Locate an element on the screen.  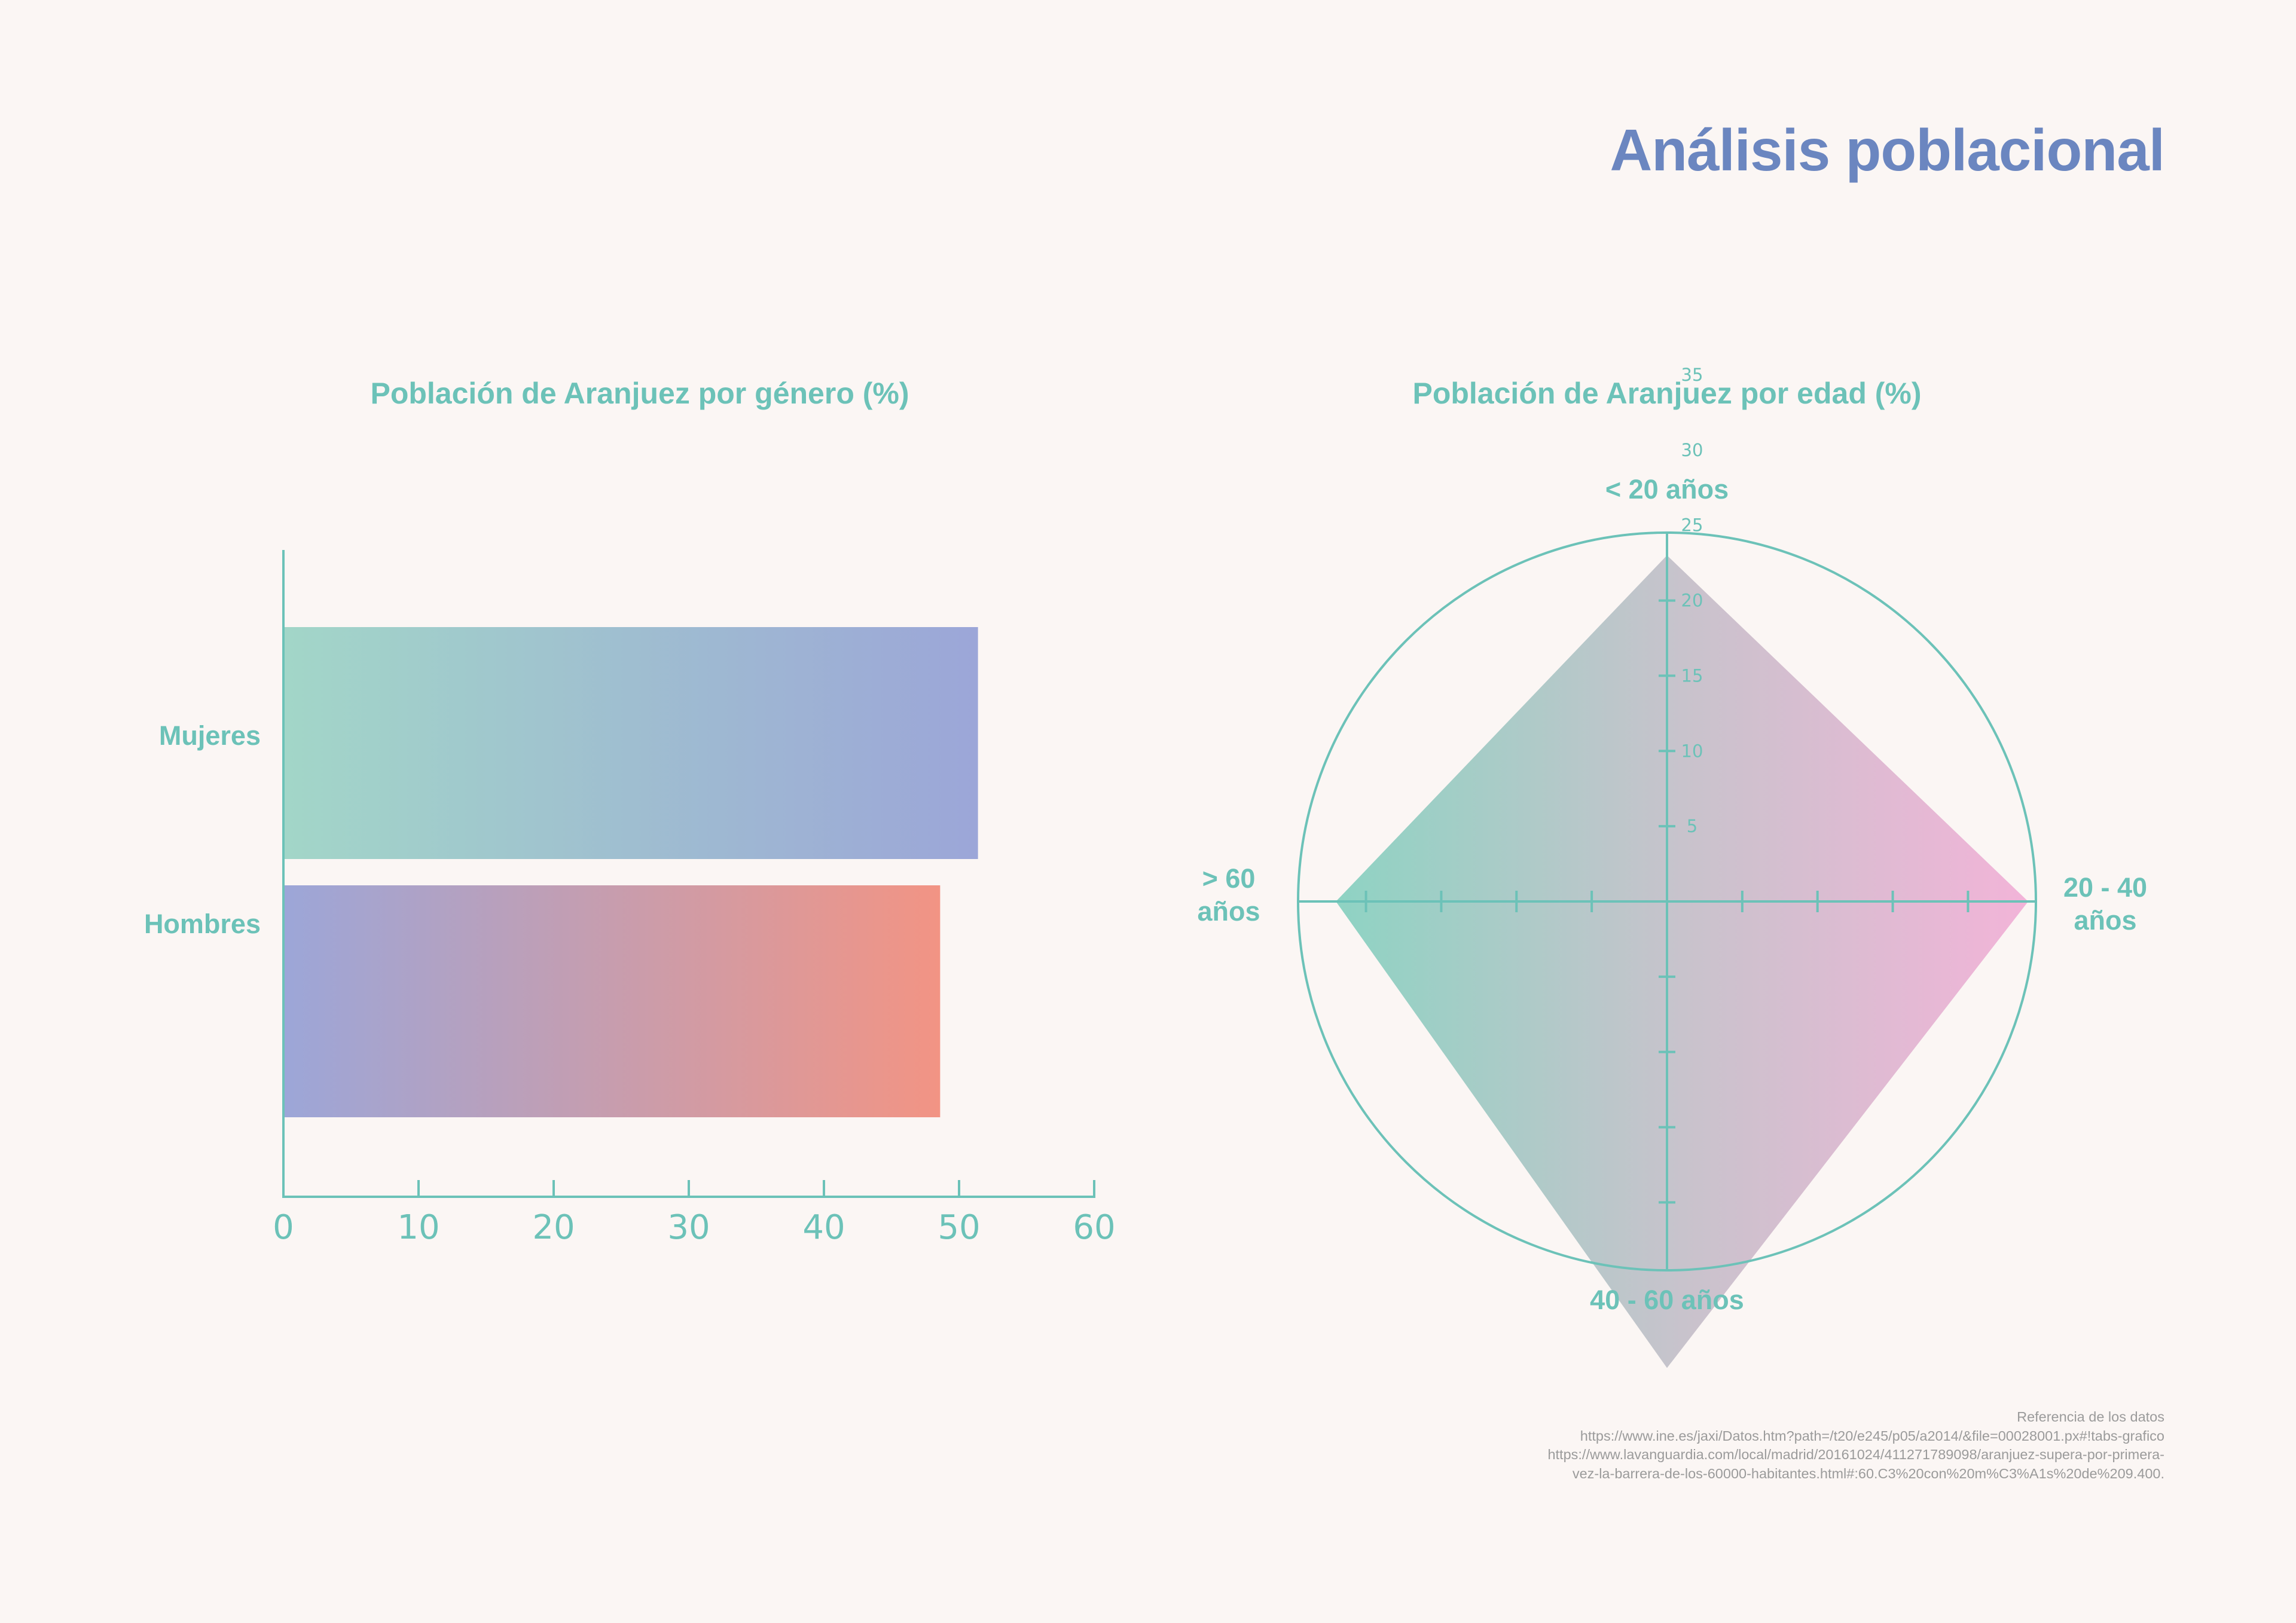
x-tick-label: 30 is located at coordinates (688, 1228).